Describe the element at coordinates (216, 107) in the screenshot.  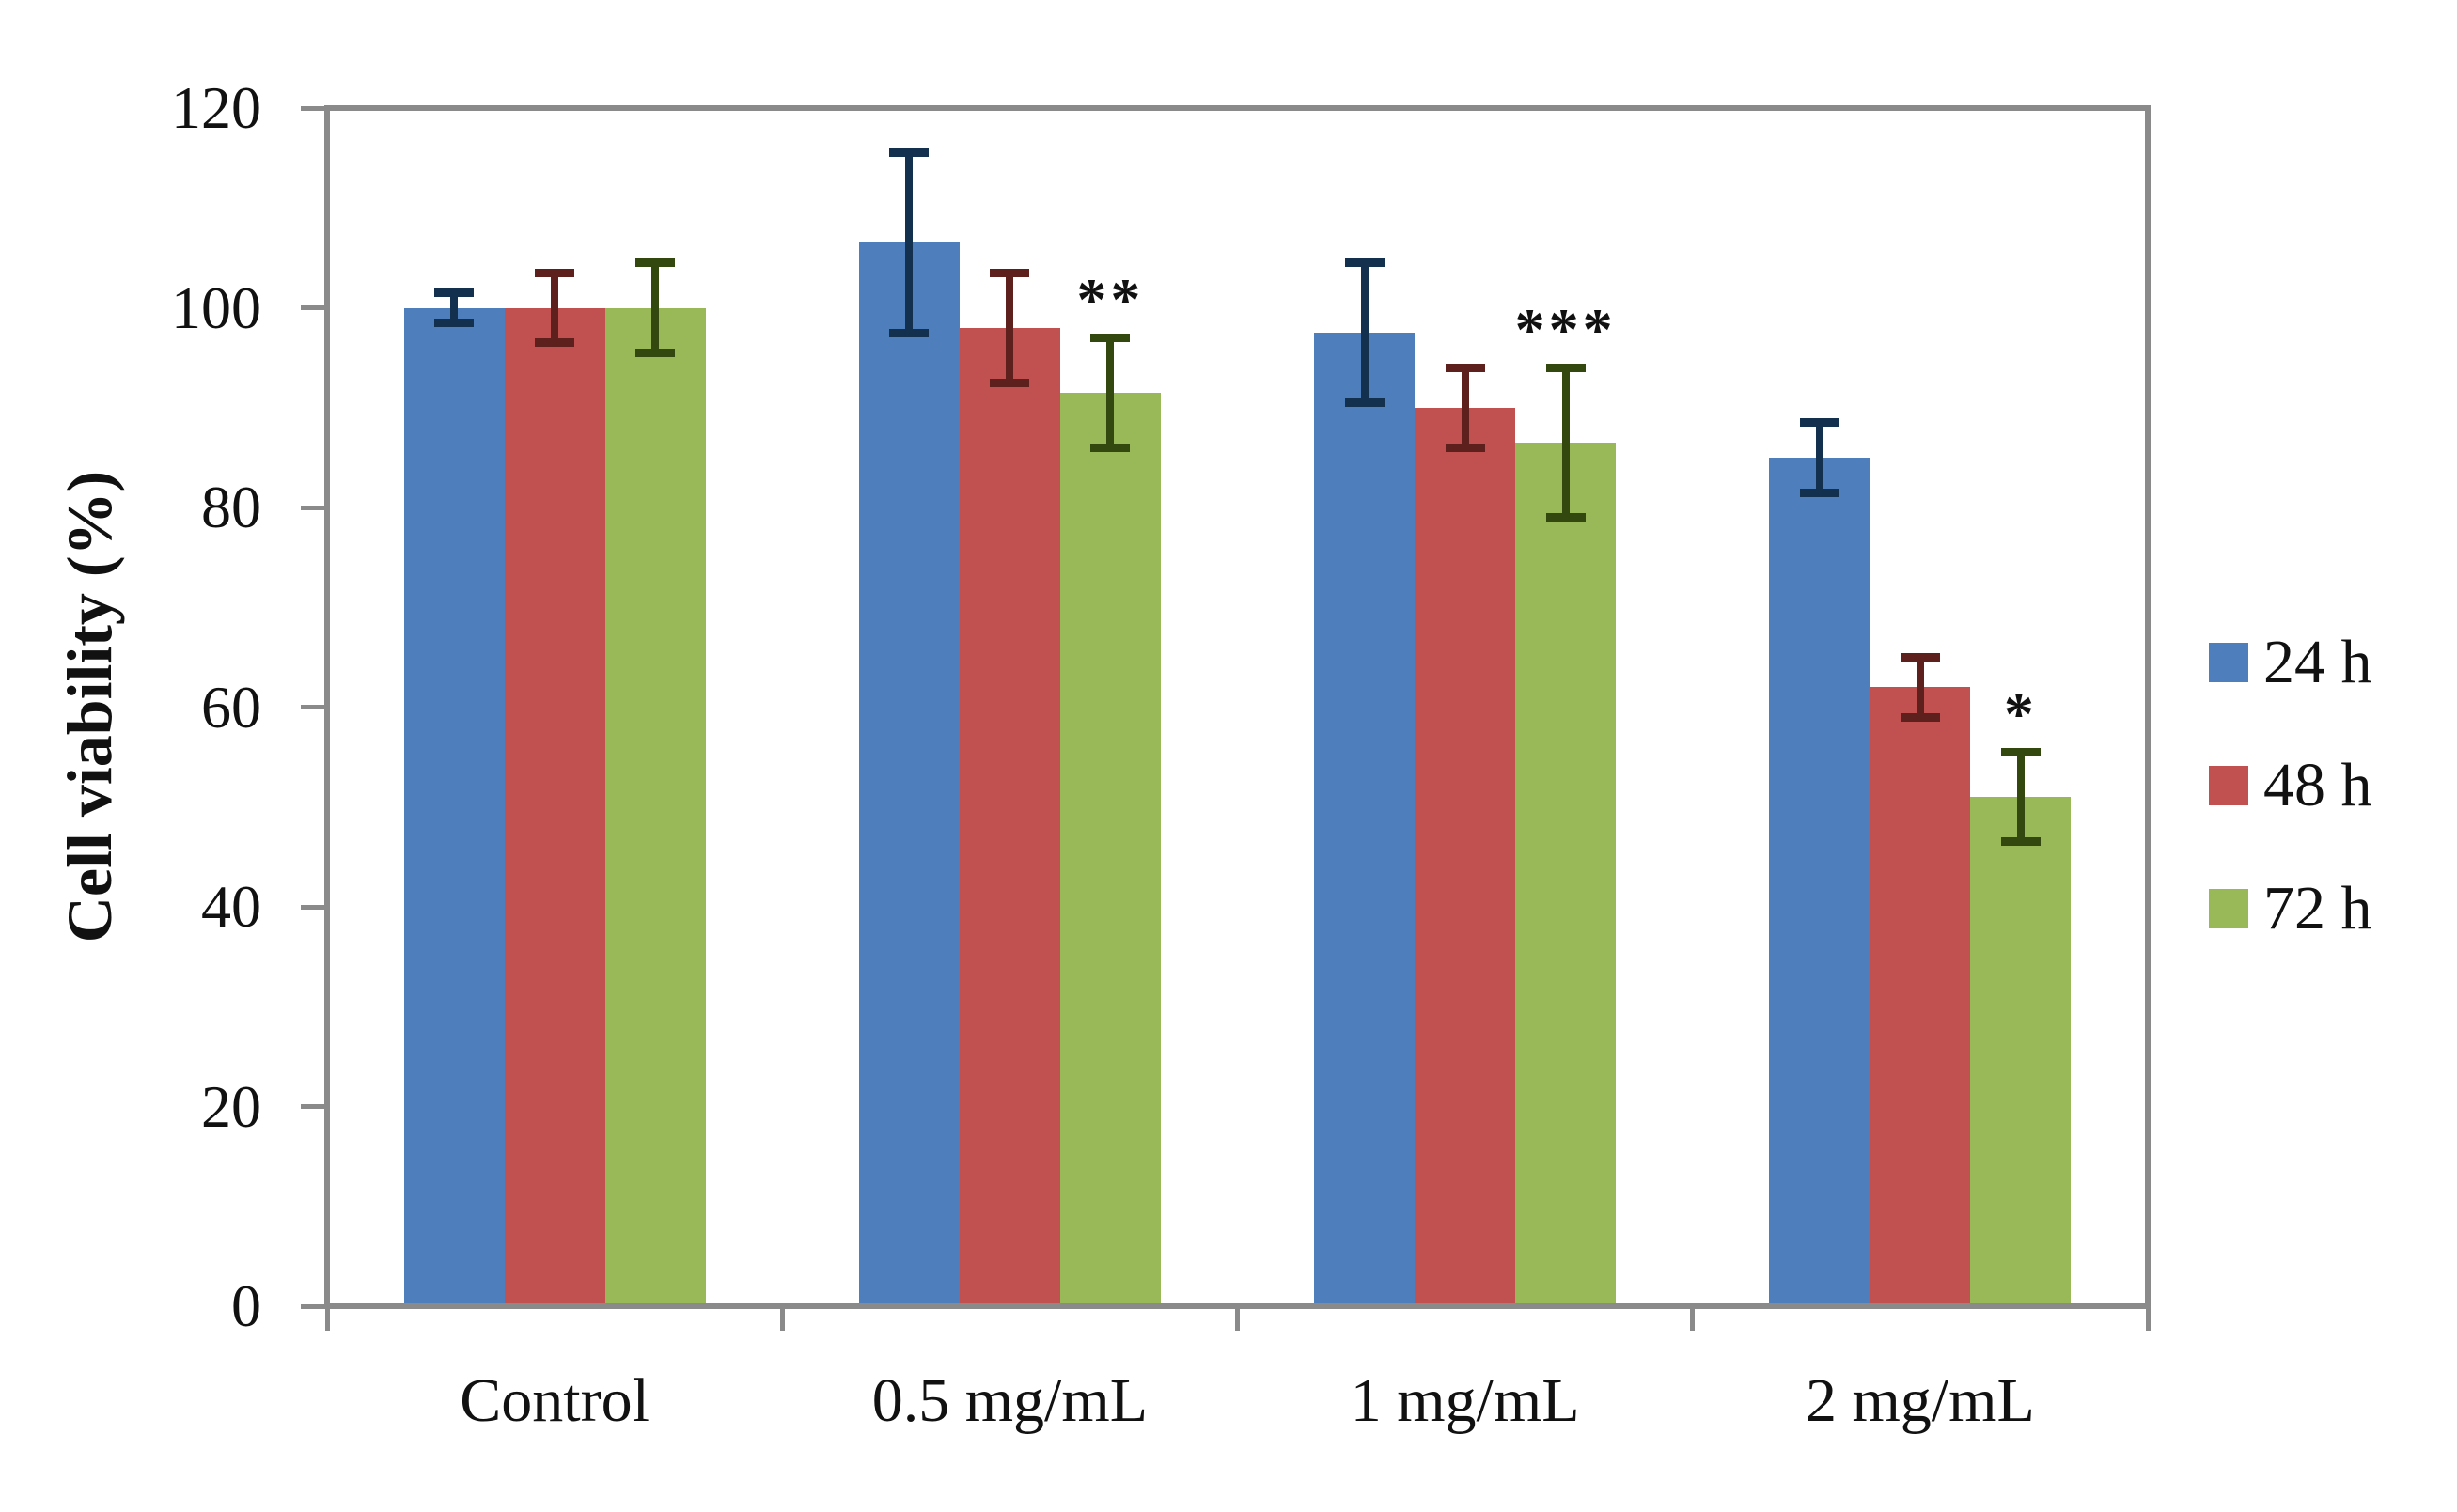
I see `y-tick-label: 120` at that location.